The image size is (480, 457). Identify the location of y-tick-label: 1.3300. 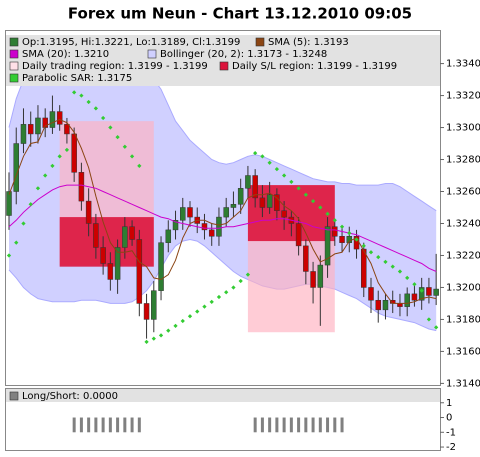
(463, 128).